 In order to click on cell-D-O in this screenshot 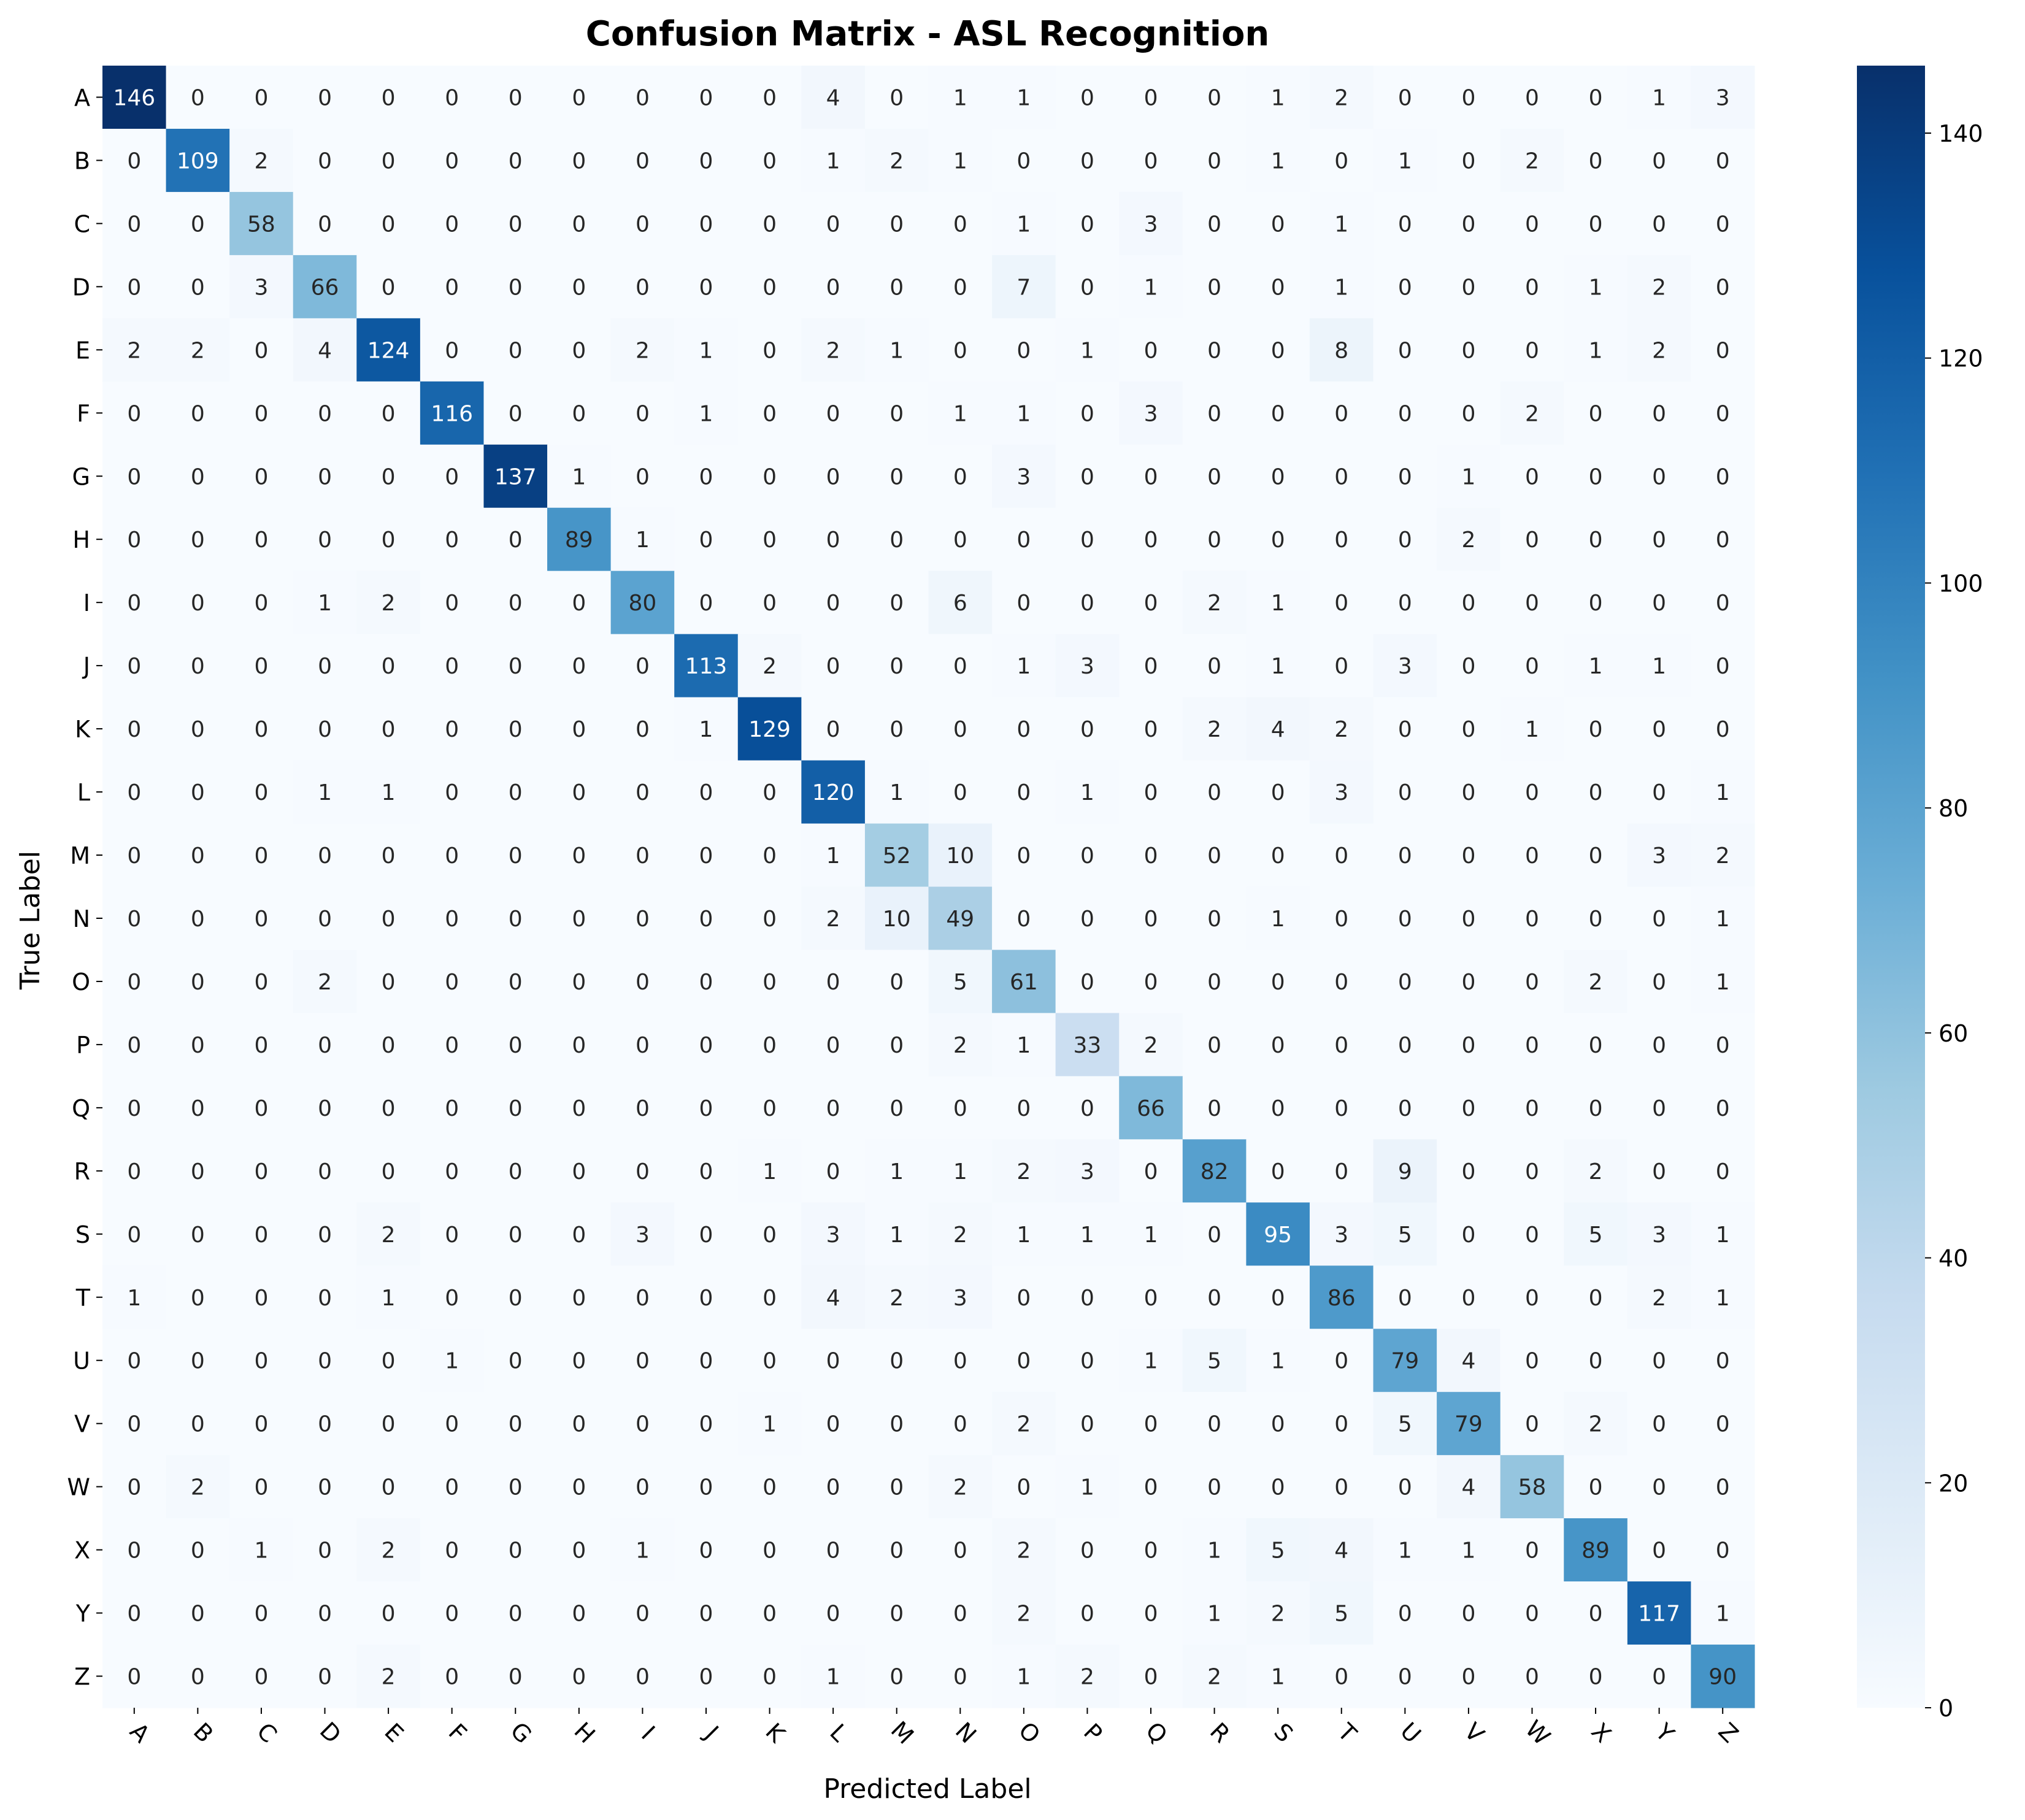, I will do `click(1024, 287)`.